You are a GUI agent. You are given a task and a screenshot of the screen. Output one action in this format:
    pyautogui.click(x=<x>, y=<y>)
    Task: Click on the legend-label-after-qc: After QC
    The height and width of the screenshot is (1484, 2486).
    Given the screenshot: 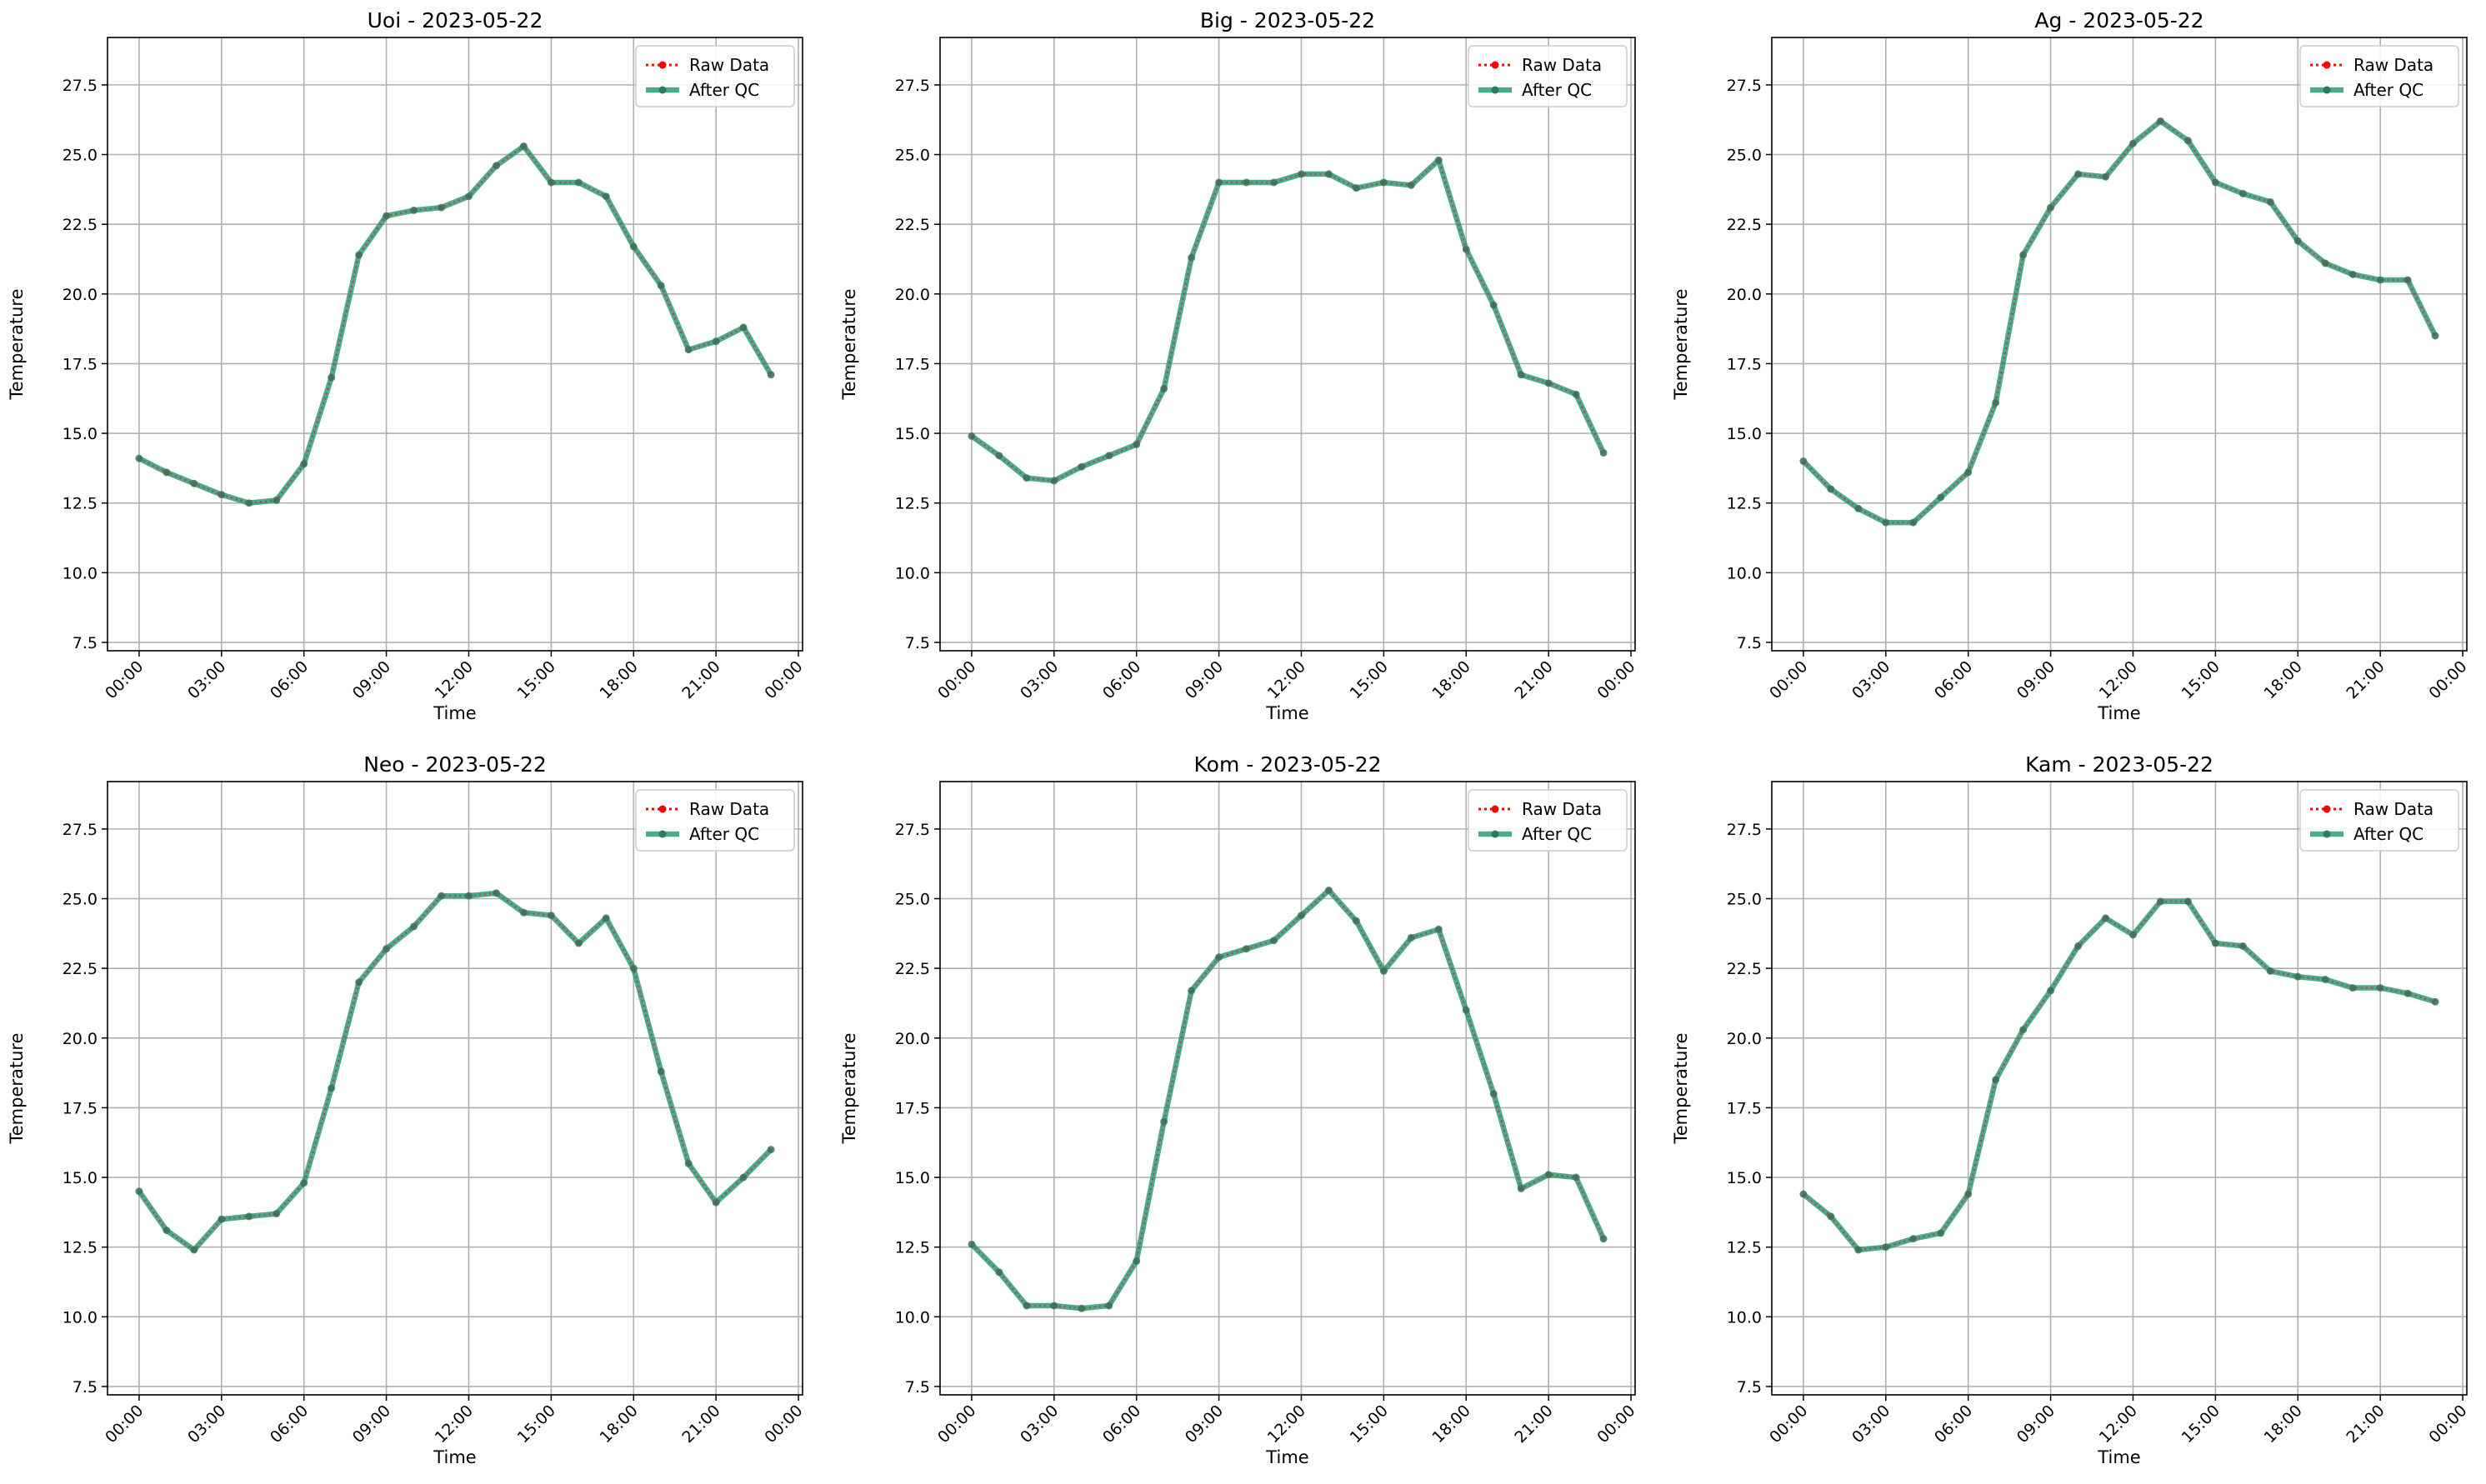 What is the action you would take?
    pyautogui.click(x=2388, y=834)
    